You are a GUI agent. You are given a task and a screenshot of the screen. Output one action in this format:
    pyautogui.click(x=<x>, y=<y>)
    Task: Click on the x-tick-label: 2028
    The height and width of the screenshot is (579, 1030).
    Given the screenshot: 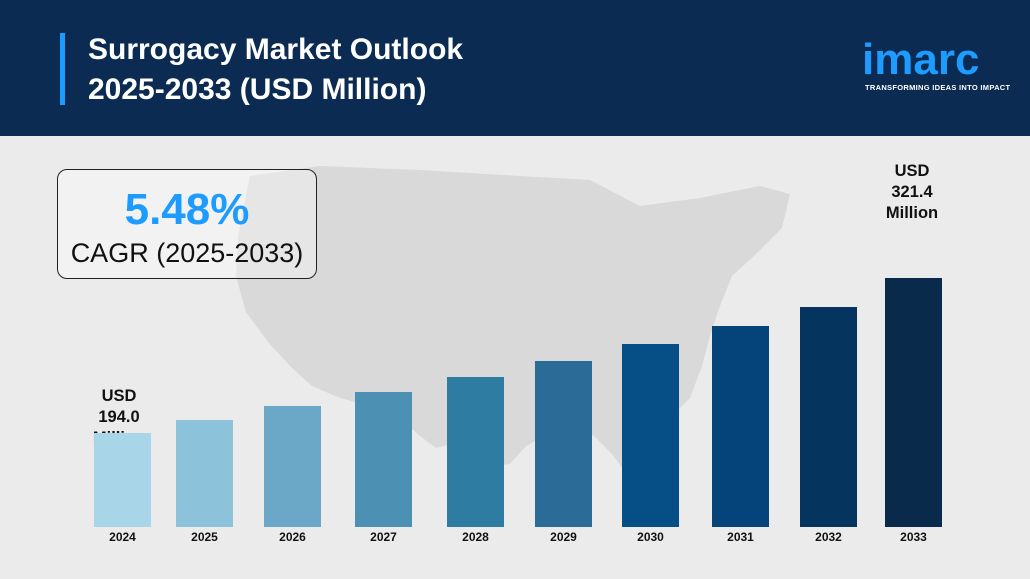 What is the action you would take?
    pyautogui.click(x=475, y=537)
    